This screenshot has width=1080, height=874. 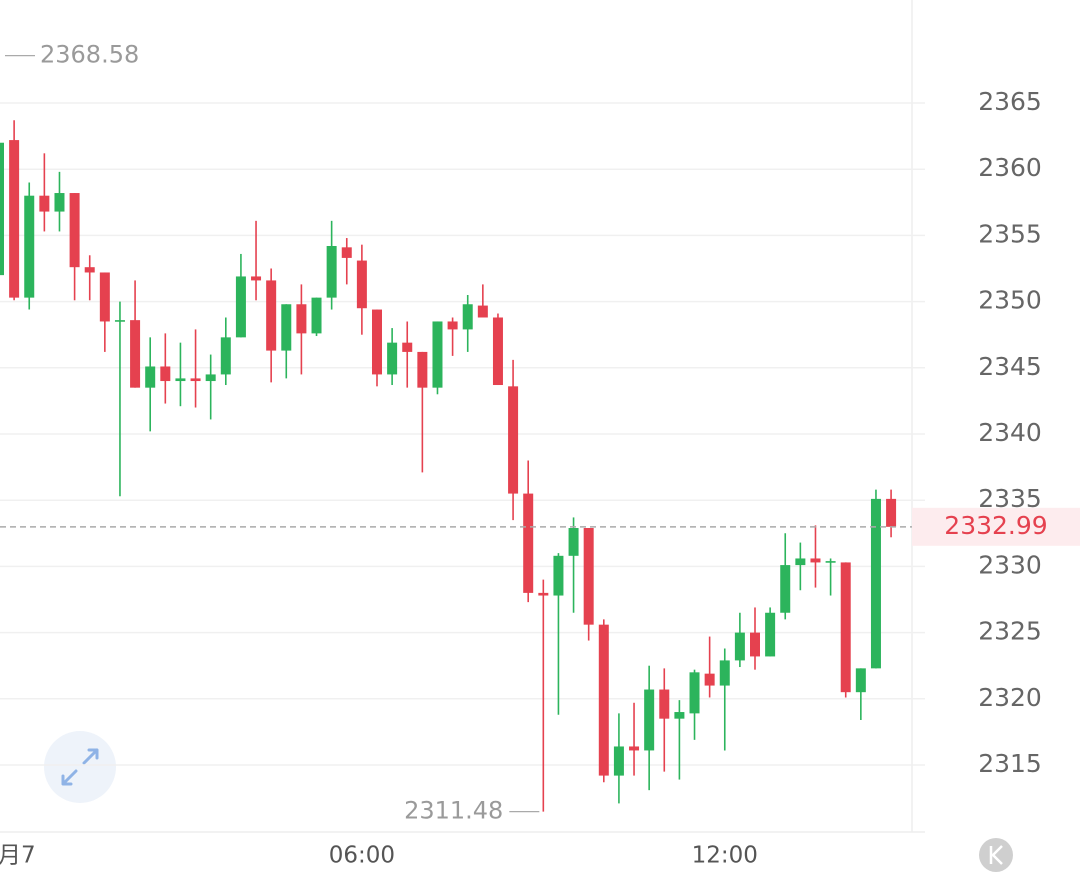 I want to click on low-label: 2311.48, so click(x=453, y=811).